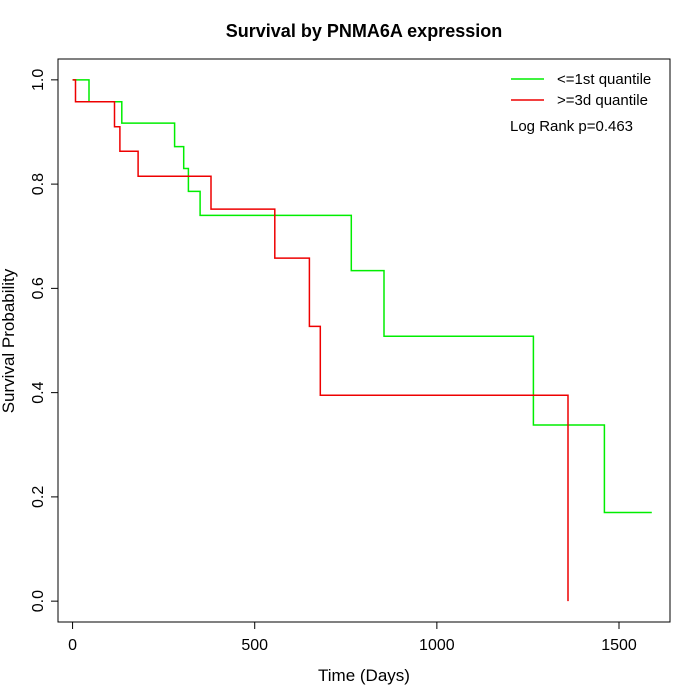  What do you see at coordinates (38, 392) in the screenshot?
I see `y-tick-label: 0.4` at bounding box center [38, 392].